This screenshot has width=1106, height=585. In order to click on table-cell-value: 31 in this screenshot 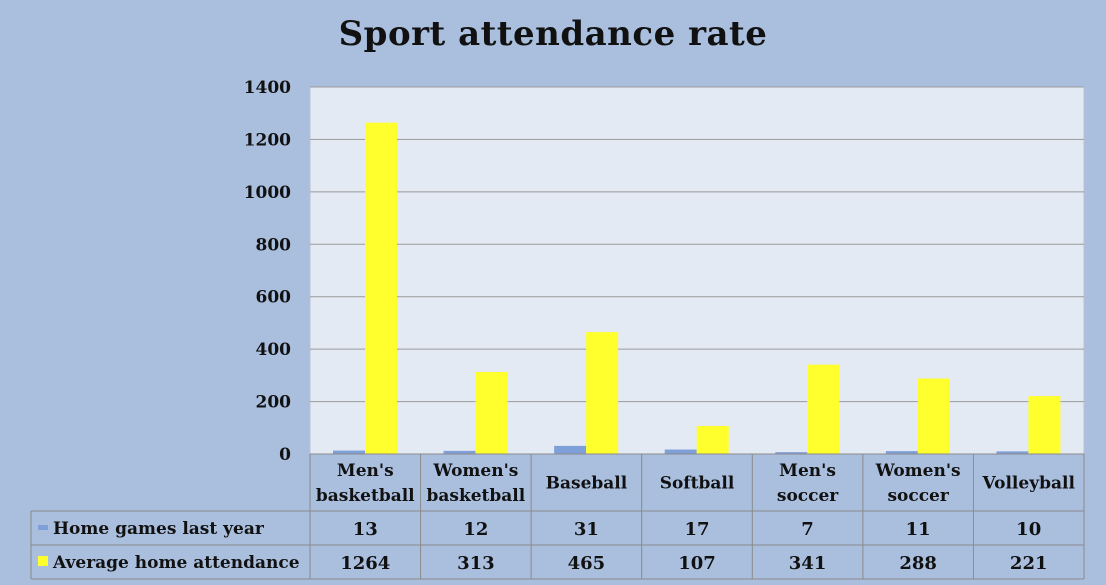, I will do `click(586, 529)`.